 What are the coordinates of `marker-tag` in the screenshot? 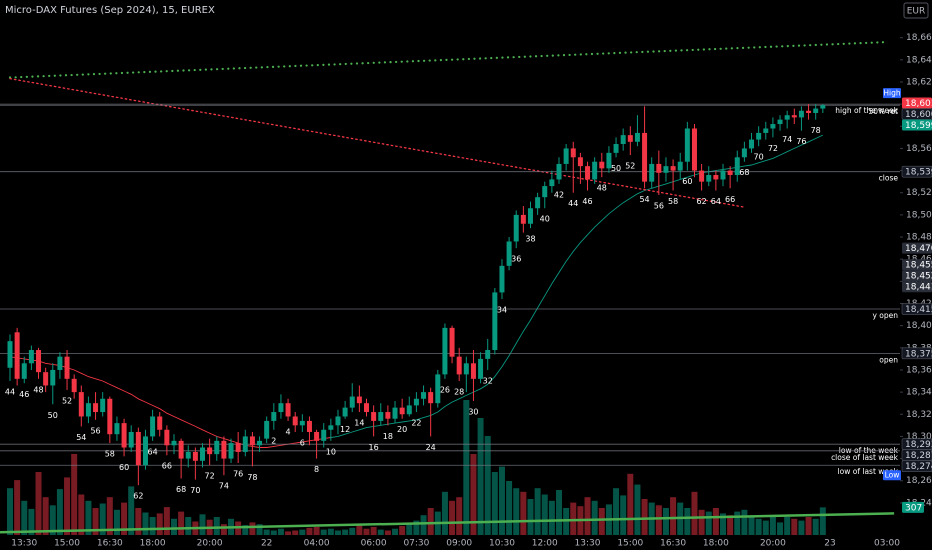 It's located at (892, 475).